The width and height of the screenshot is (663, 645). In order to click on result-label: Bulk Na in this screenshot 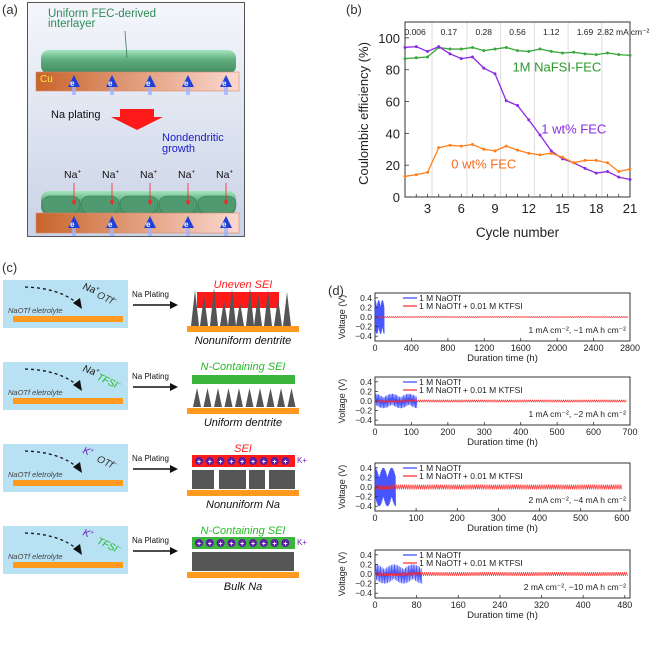, I will do `click(243, 587)`.